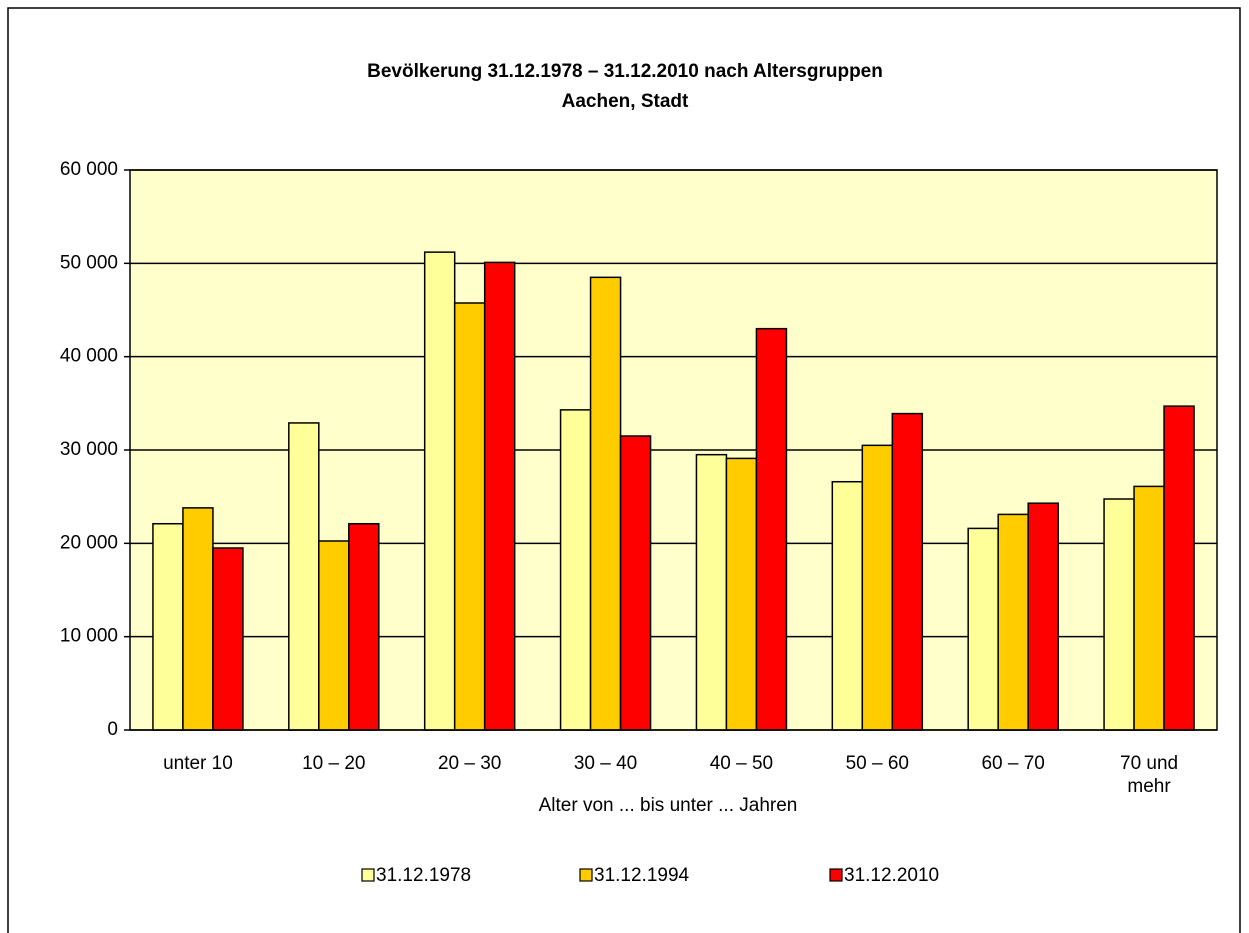 Image resolution: width=1249 pixels, height=933 pixels. Describe the element at coordinates (89, 636) in the screenshot. I see `y-tick-label: 10 000` at that location.